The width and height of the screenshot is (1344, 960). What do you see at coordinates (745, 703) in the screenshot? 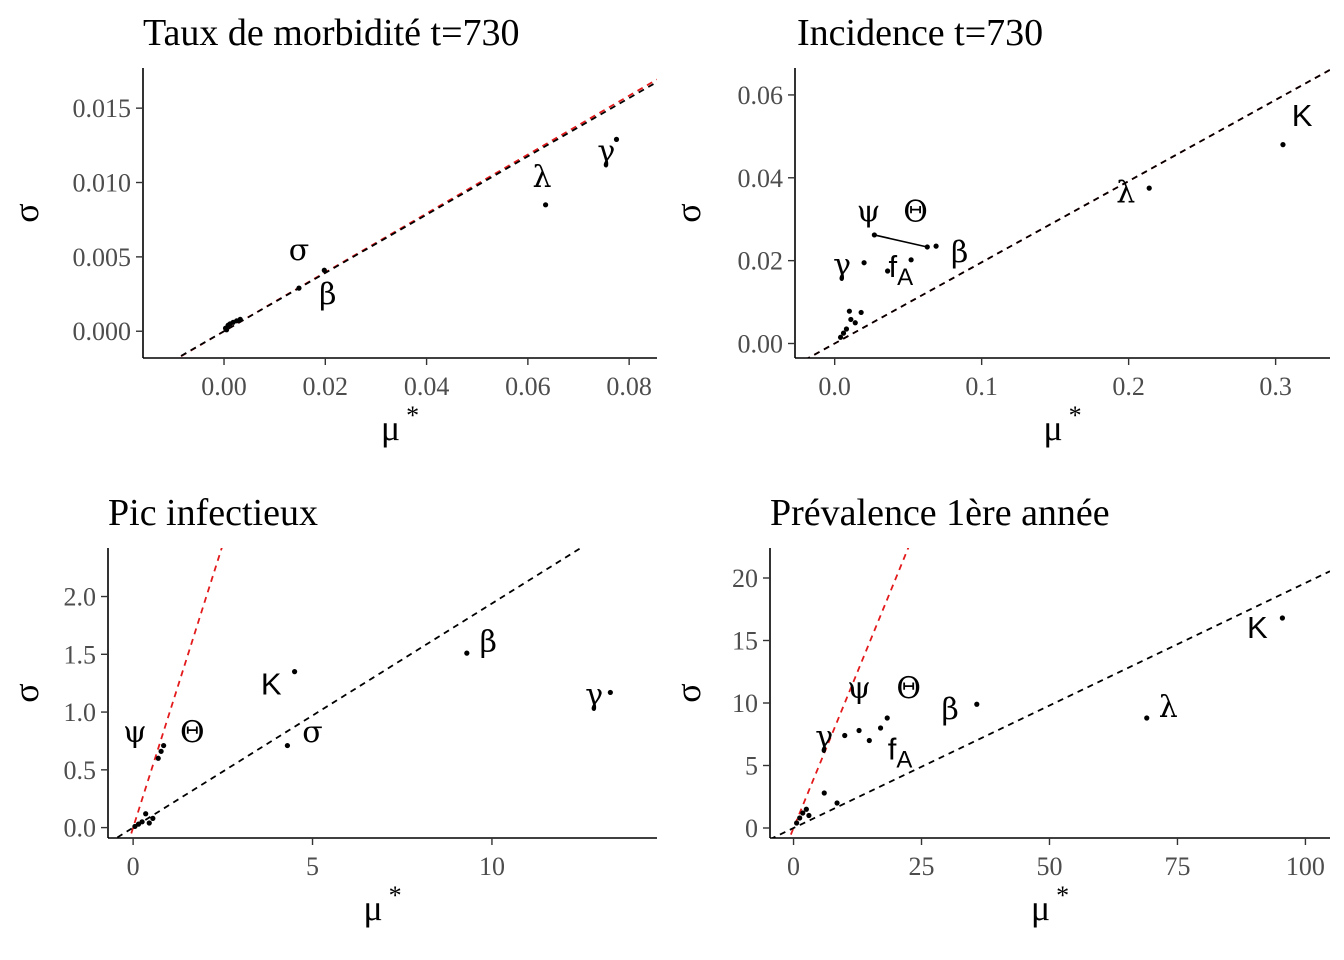
I see `y-tick-label: 10` at bounding box center [745, 703].